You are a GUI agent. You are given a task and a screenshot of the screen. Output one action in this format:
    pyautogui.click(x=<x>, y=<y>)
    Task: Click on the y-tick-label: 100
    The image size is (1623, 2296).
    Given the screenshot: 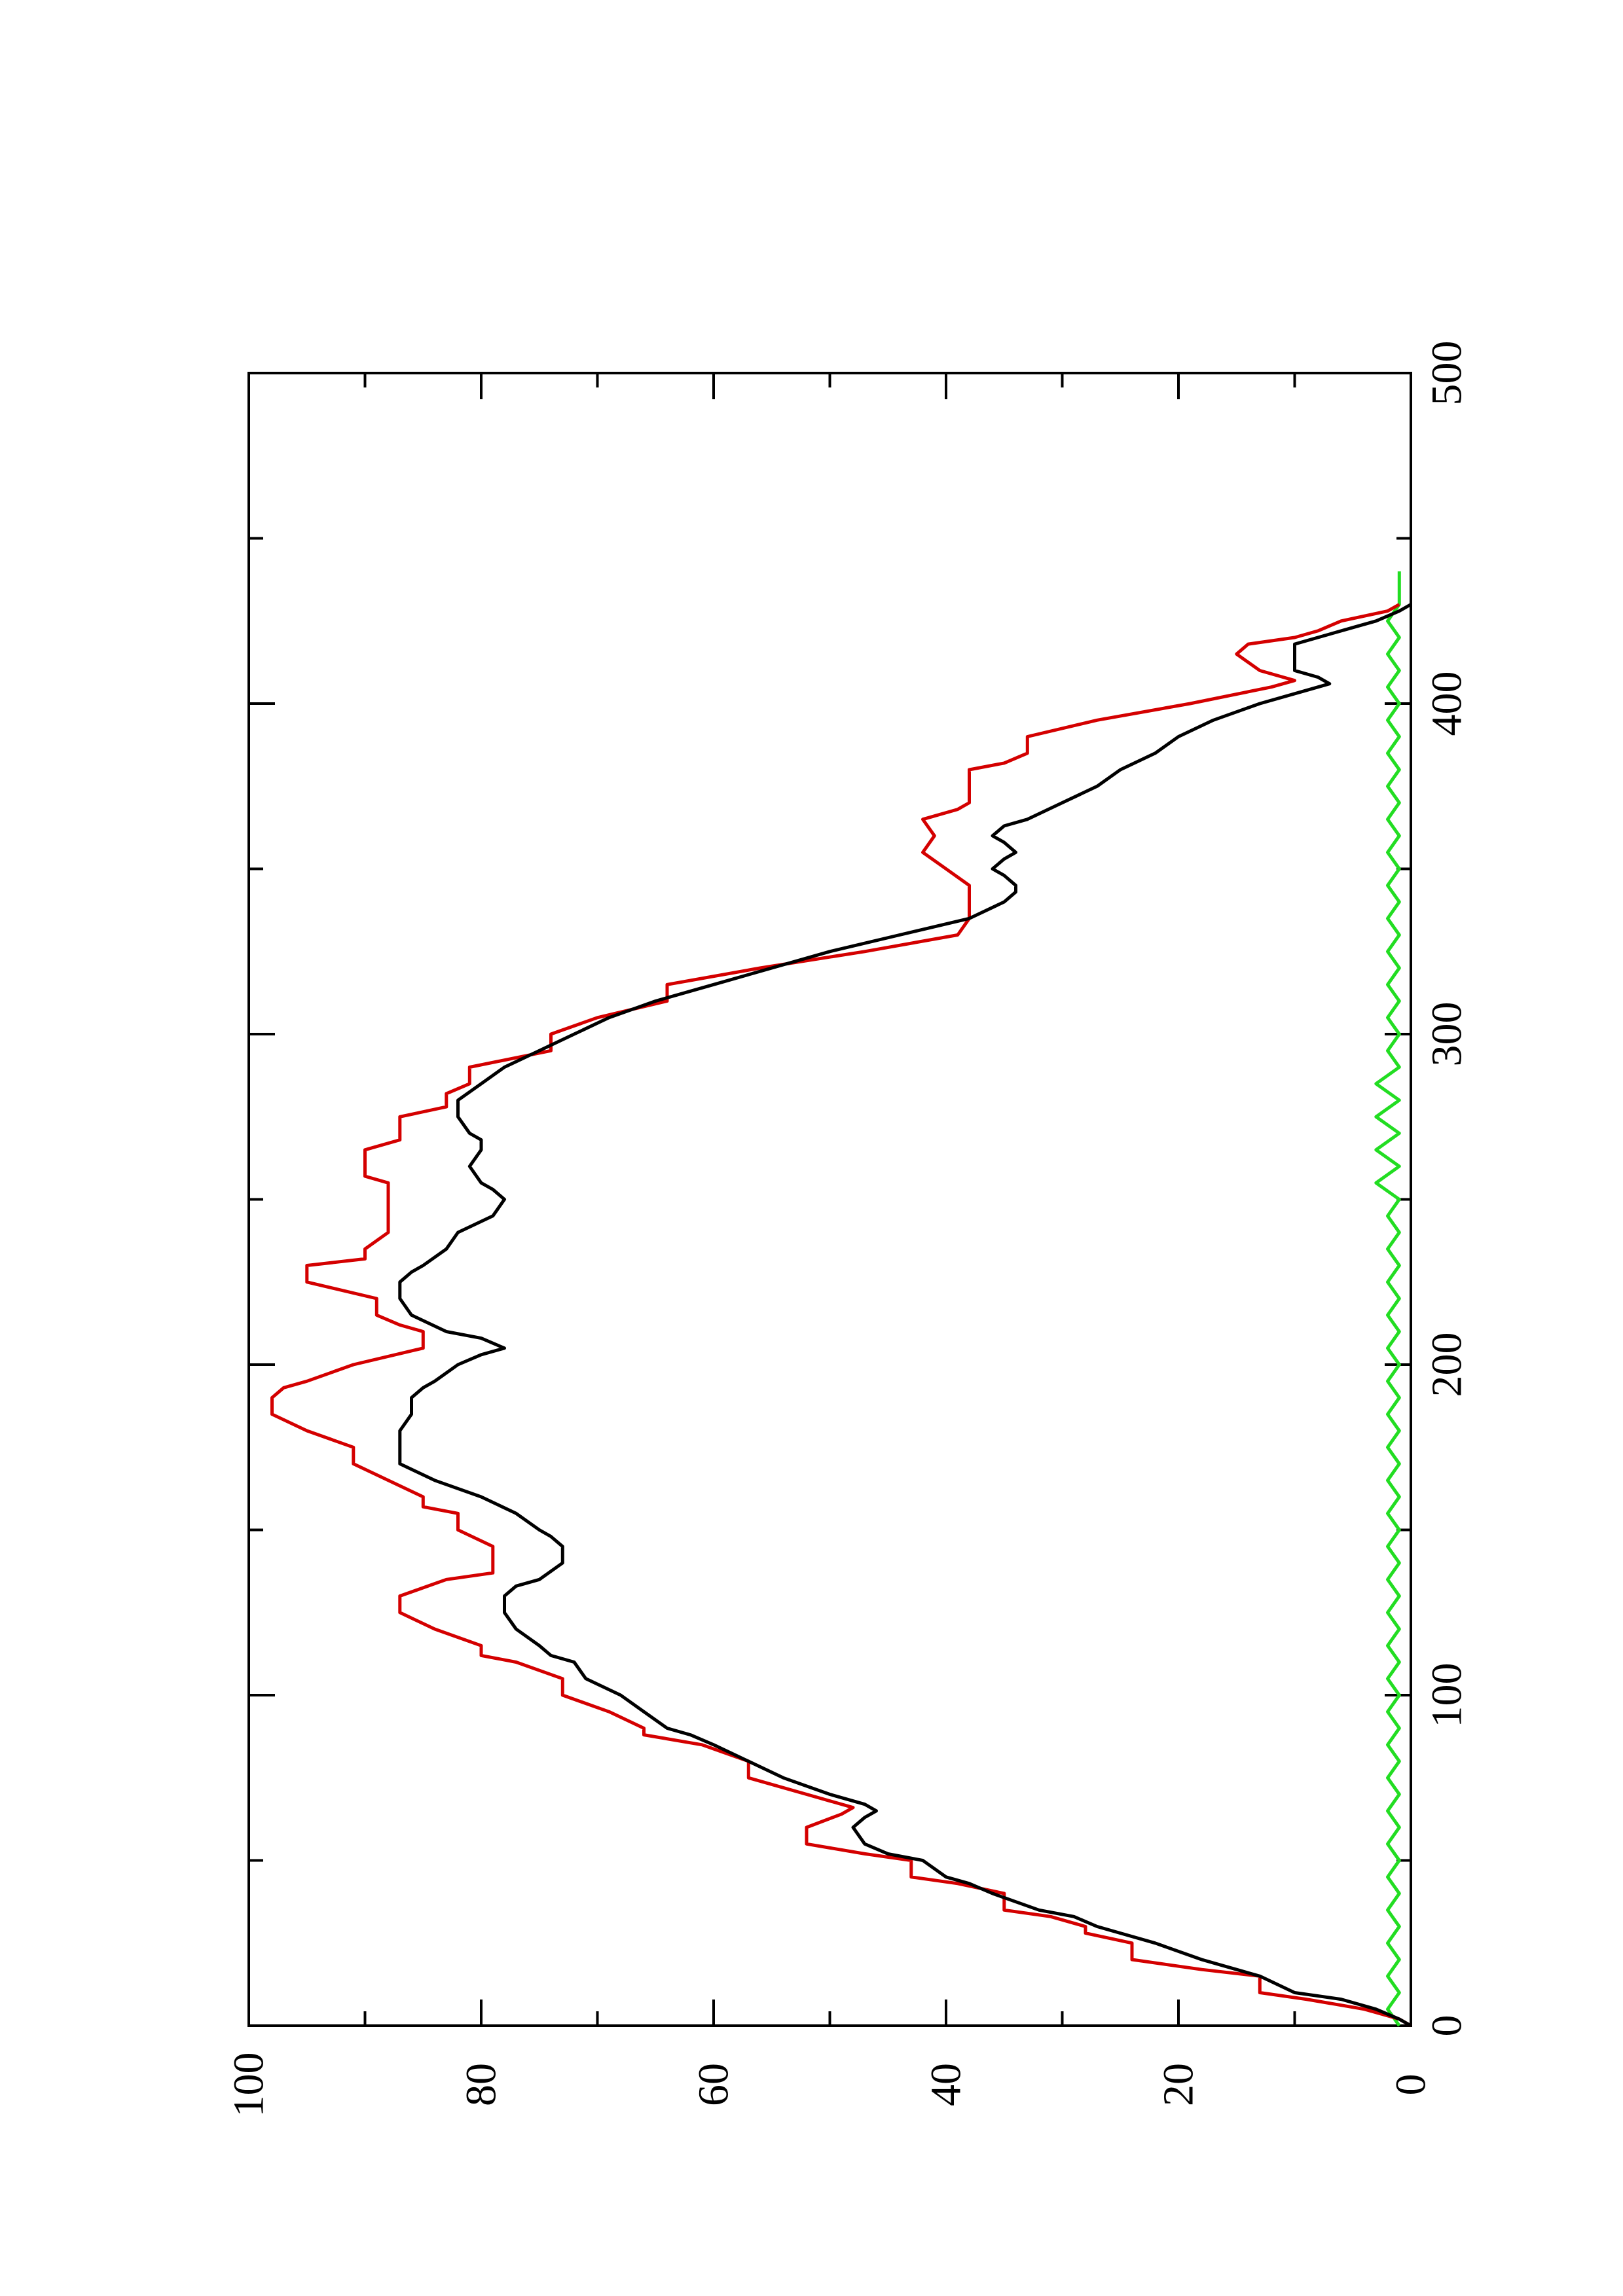 What is the action you would take?
    pyautogui.click(x=249, y=2085)
    